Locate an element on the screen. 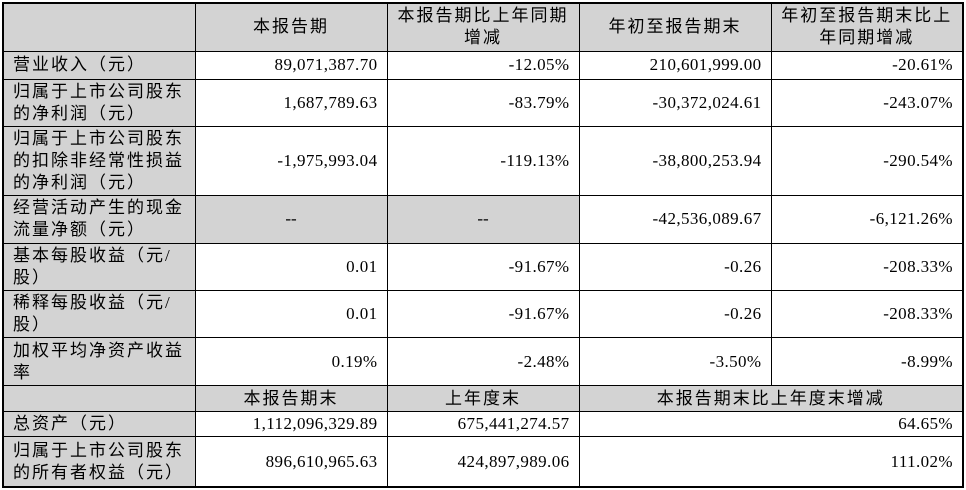 Image resolution: width=966 pixels, height=490 pixels. value-cell: 89,071,387.70 is located at coordinates (291, 65).